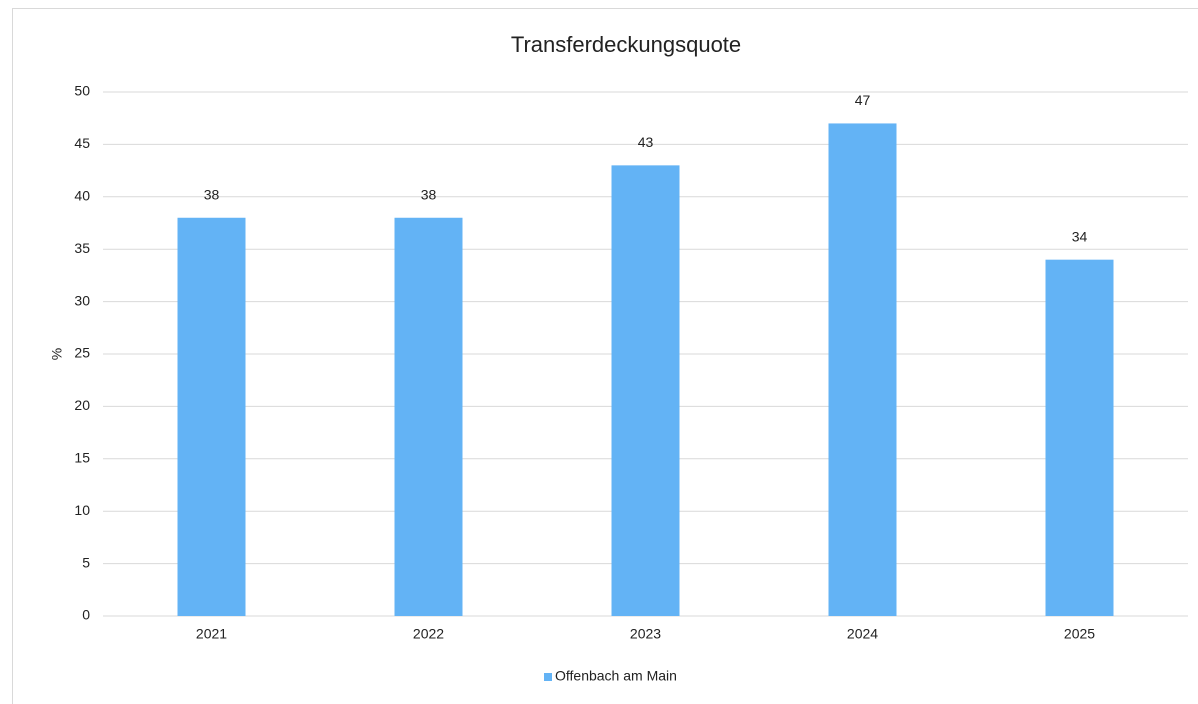  Describe the element at coordinates (82, 458) in the screenshot. I see `y-tick-label: 15` at that location.